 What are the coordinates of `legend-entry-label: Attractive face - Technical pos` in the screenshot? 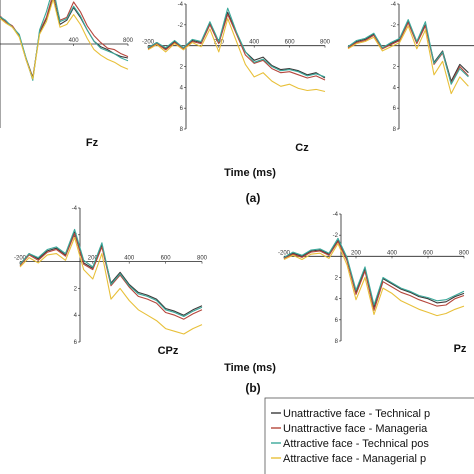 It's located at (356, 444).